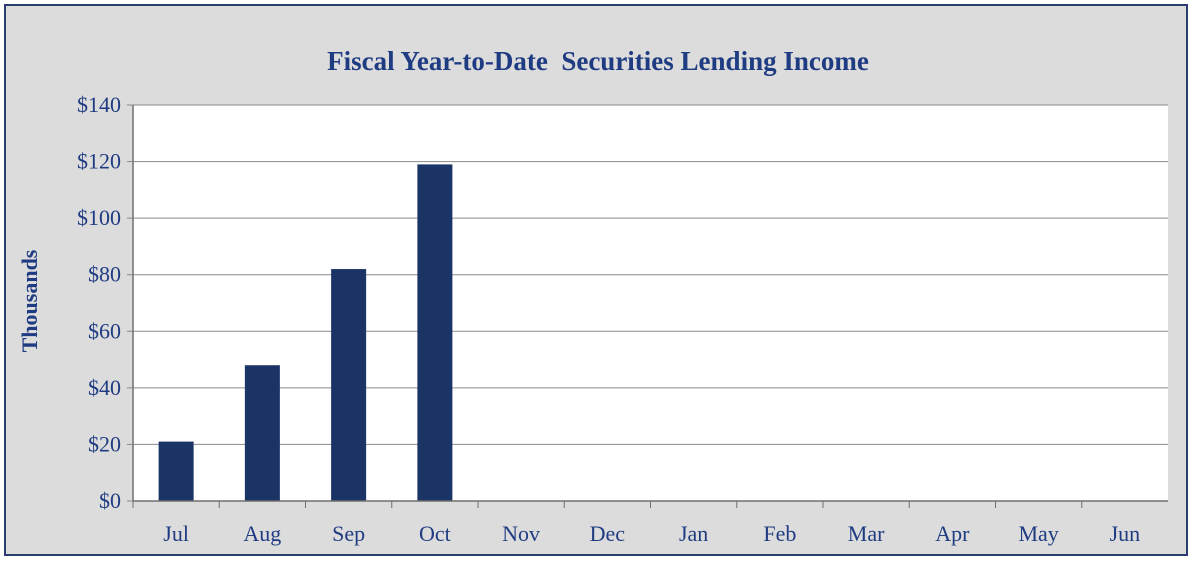 This screenshot has height=563, width=1194. What do you see at coordinates (99, 302) in the screenshot?
I see `y-tick-labels: $0 $20 $40 $60 $80 $100 $120 $140` at bounding box center [99, 302].